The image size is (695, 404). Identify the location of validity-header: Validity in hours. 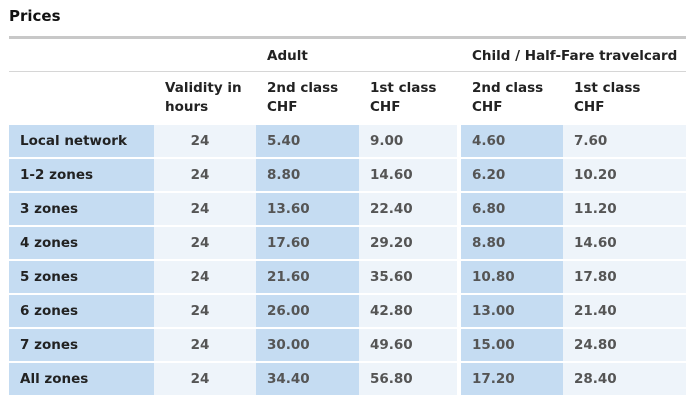
(203, 97).